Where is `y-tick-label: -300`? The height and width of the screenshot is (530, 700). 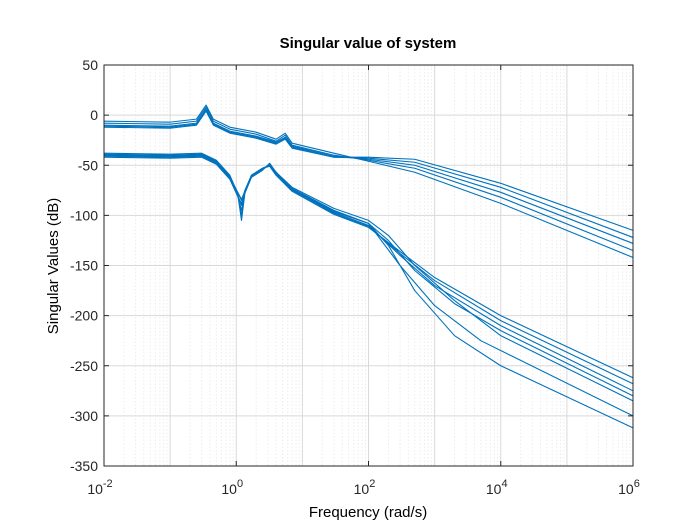
y-tick-label: -300 is located at coordinates (84, 416).